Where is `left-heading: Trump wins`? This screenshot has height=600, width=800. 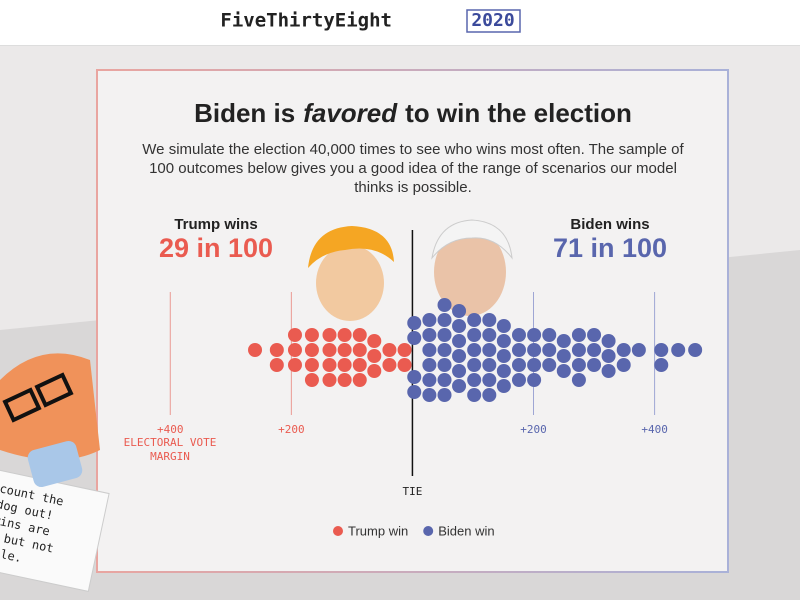
left-heading: Trump wins is located at coordinates (215, 224).